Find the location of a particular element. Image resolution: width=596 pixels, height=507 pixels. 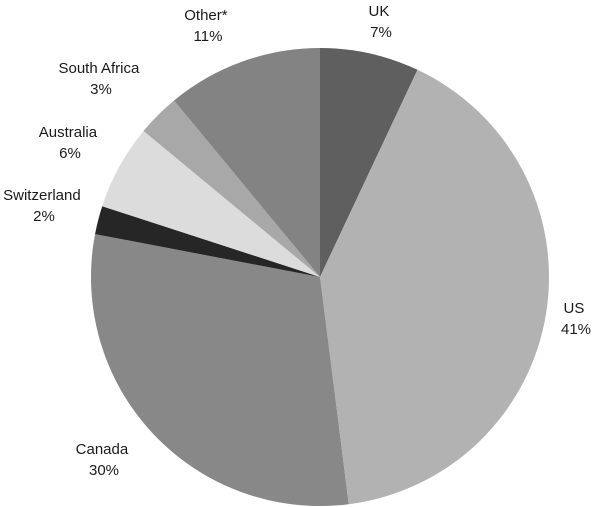

slice-label-switzerland-pct: 2% is located at coordinates (44, 216).